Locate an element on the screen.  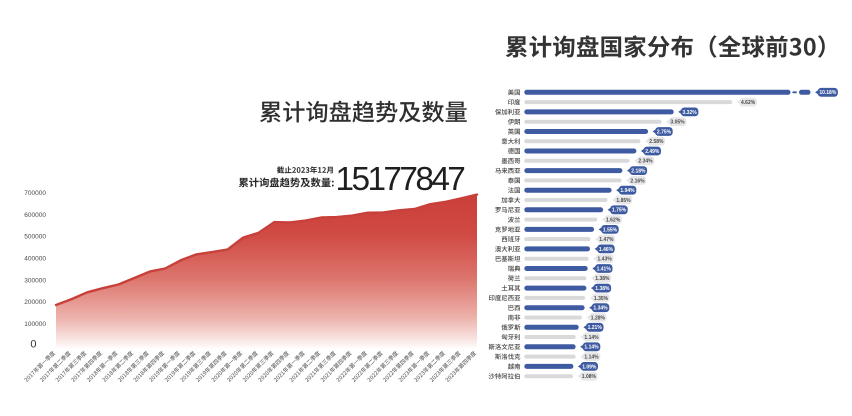
svg-text: 1.43% is located at coordinates (605, 260).